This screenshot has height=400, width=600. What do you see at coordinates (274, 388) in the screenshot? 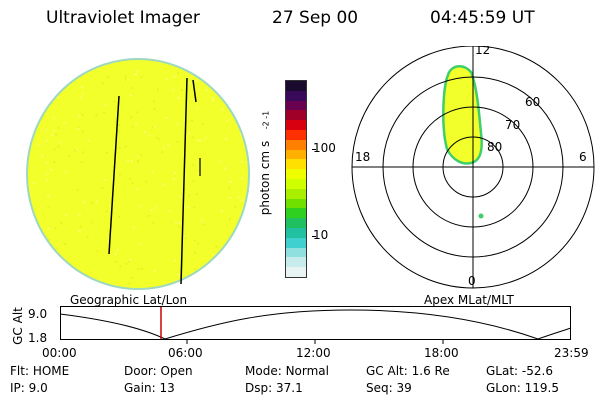
I see `status-dsp: Dsp: 37.1` at bounding box center [274, 388].